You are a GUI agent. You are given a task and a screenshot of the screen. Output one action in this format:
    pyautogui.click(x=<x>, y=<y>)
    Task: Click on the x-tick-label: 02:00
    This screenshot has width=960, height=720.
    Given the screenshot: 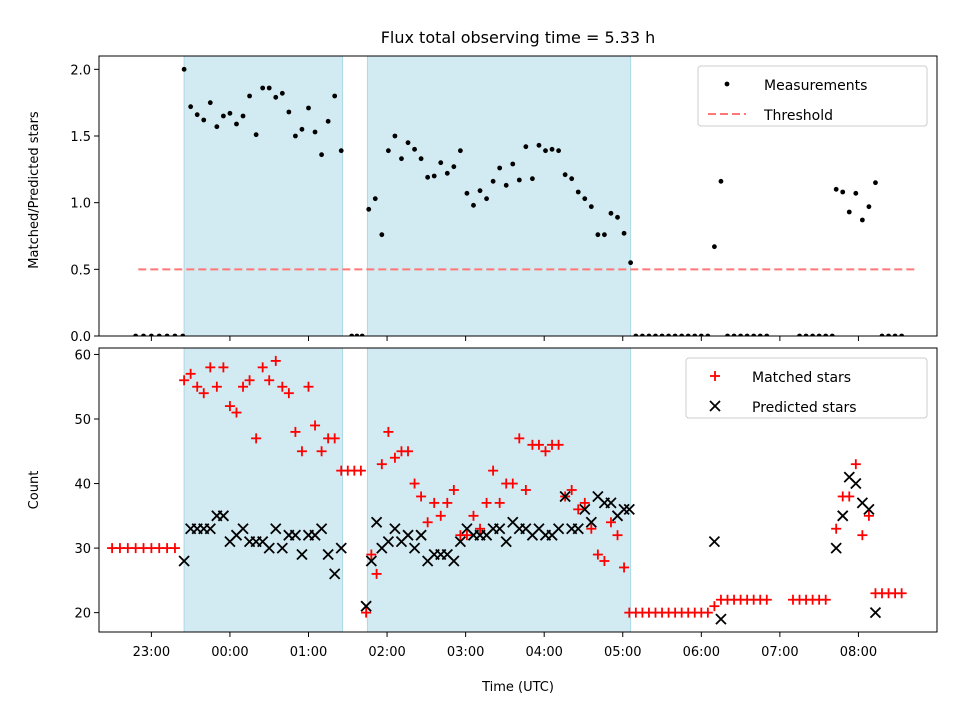 What is the action you would take?
    pyautogui.click(x=386, y=652)
    